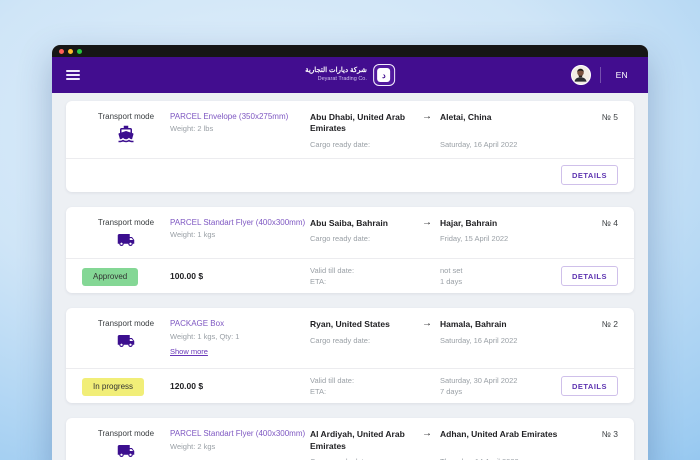  What do you see at coordinates (479, 380) in the screenshot?
I see `valid-till-value: Saturday, 30 April 2022` at bounding box center [479, 380].